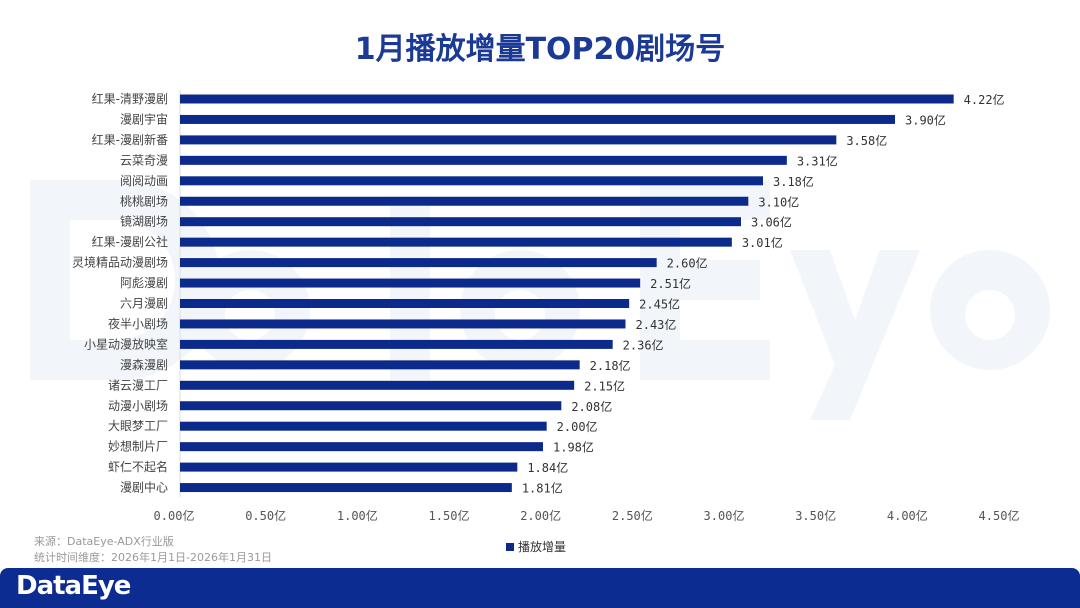  I want to click on data-label: 2.15亿, so click(604, 385).